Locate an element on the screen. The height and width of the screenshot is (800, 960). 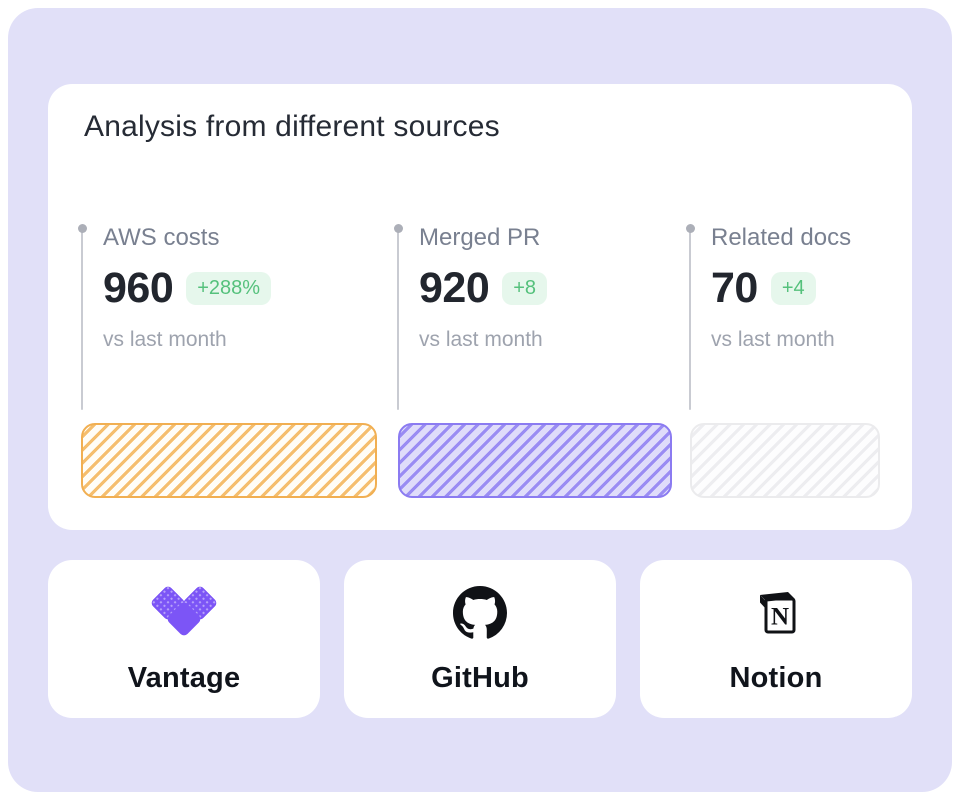
delta-badge: +288% is located at coordinates (229, 288).